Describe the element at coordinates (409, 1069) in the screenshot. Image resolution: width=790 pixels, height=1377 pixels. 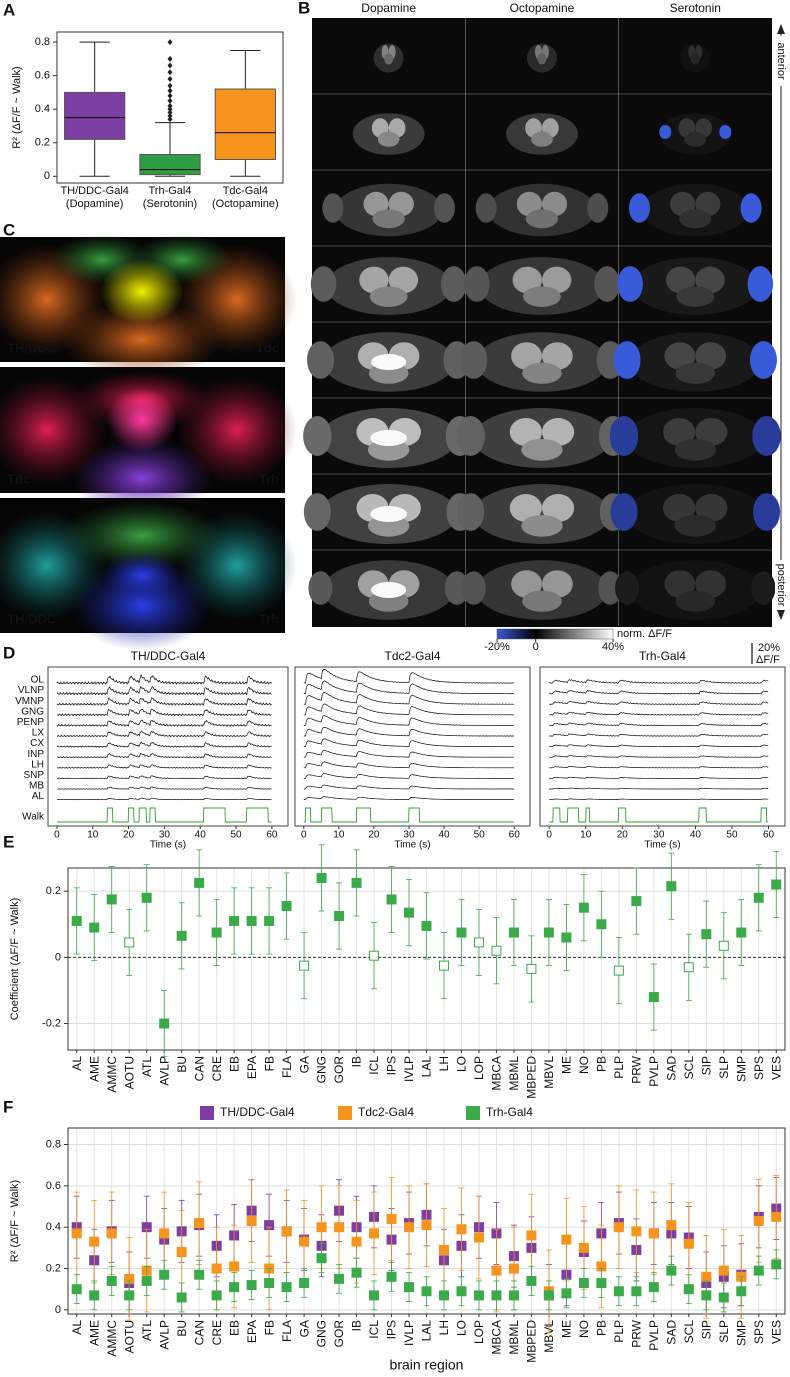
I see `x-tick-label: IVLP` at that location.